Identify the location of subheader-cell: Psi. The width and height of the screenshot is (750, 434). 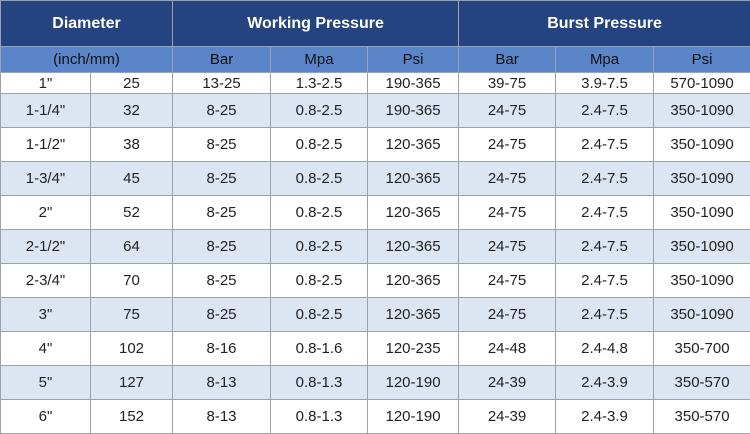
(702, 60).